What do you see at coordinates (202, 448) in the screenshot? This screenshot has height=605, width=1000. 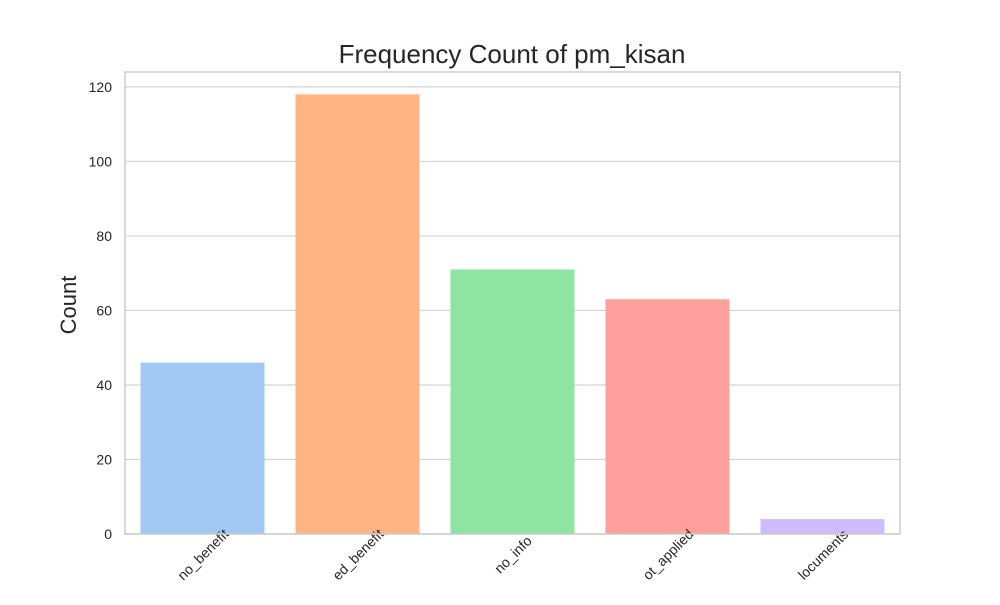 I see `bar-no-benefit` at bounding box center [202, 448].